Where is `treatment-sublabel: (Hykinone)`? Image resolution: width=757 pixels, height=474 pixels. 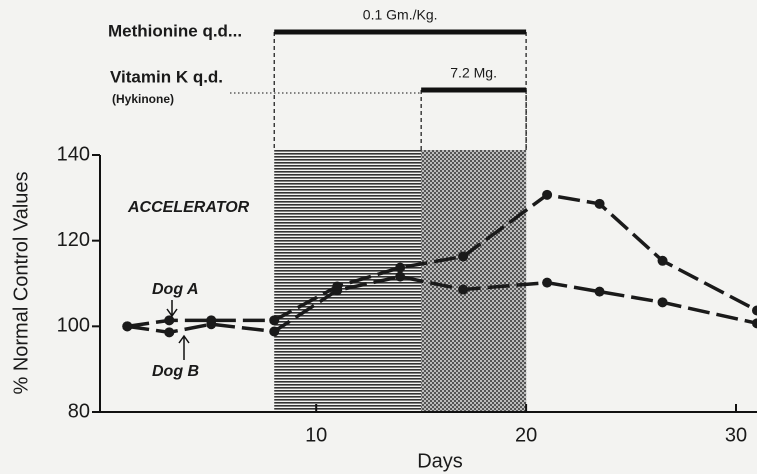
treatment-sublabel: (Hykinone) is located at coordinates (143, 99).